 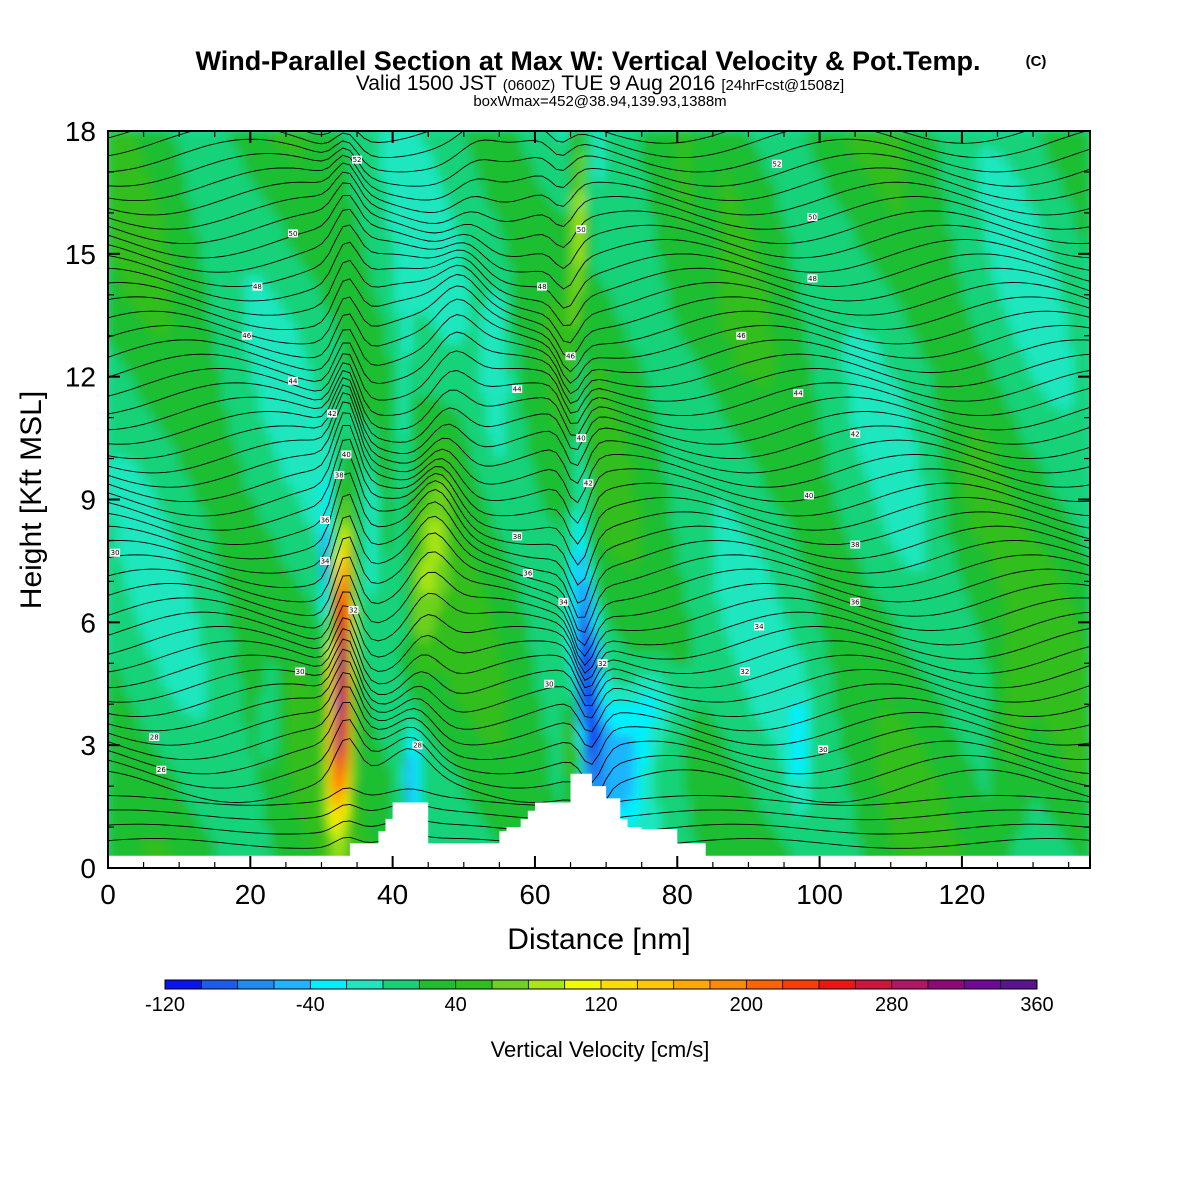 What do you see at coordinates (1036, 1005) in the screenshot?
I see `colorbar-tick-label: 360` at bounding box center [1036, 1005].